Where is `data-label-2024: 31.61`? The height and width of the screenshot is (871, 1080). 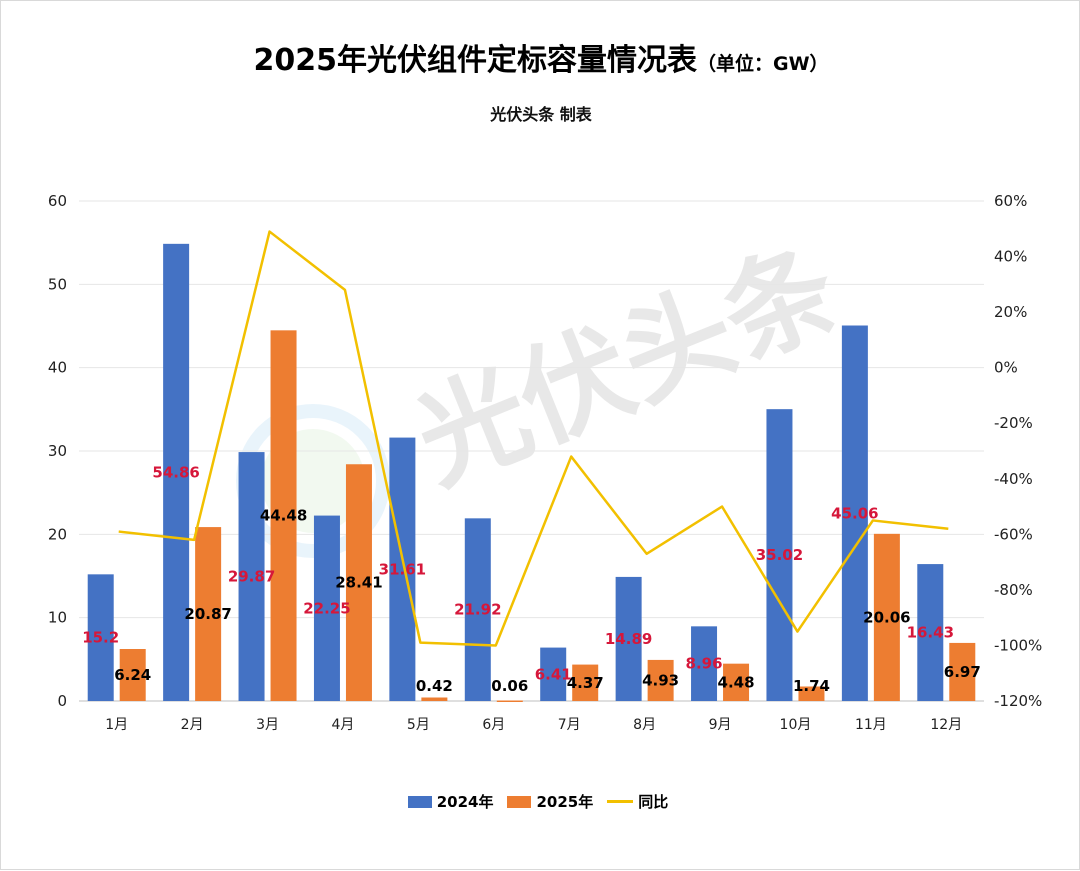 data-label-2024: 31.61 is located at coordinates (402, 569).